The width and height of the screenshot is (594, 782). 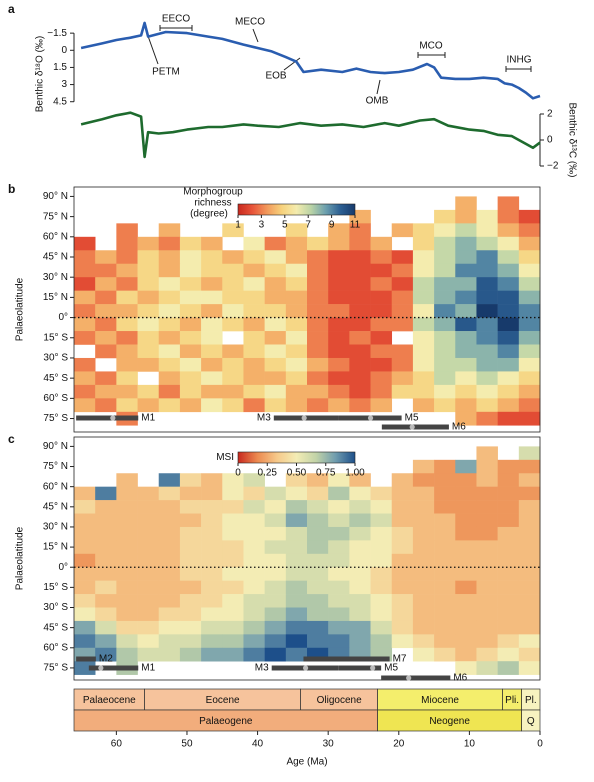 What do you see at coordinates (412, 418) in the screenshot?
I see `interval-label: M5` at bounding box center [412, 418].